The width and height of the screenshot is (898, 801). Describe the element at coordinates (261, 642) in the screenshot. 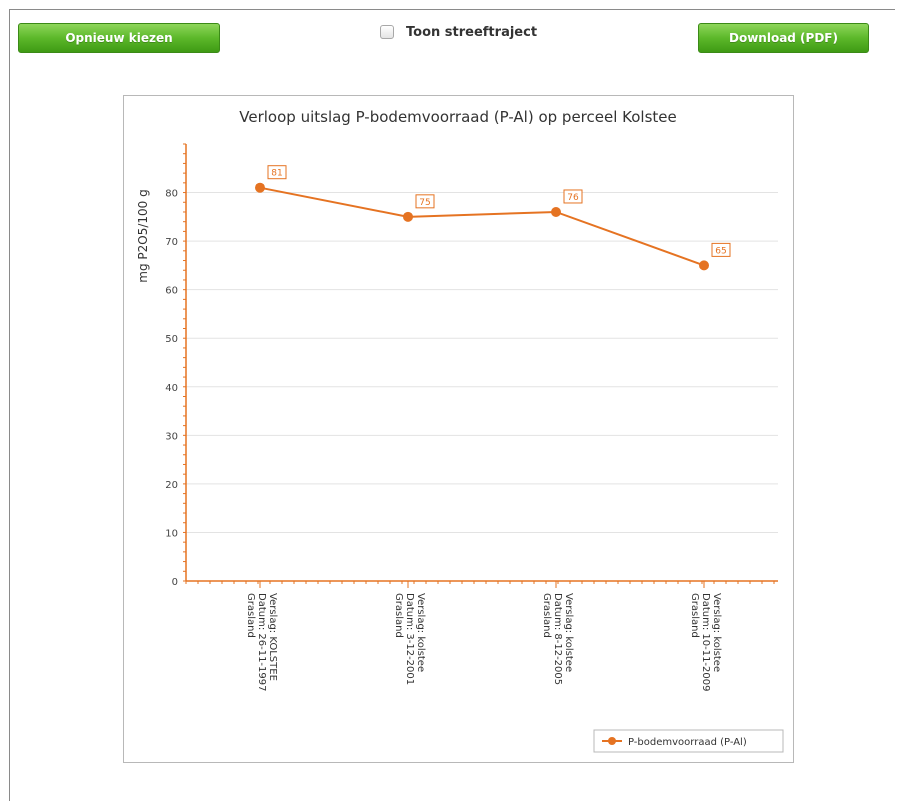

I see `x-tick-label: Datum: 26-11-1997` at that location.